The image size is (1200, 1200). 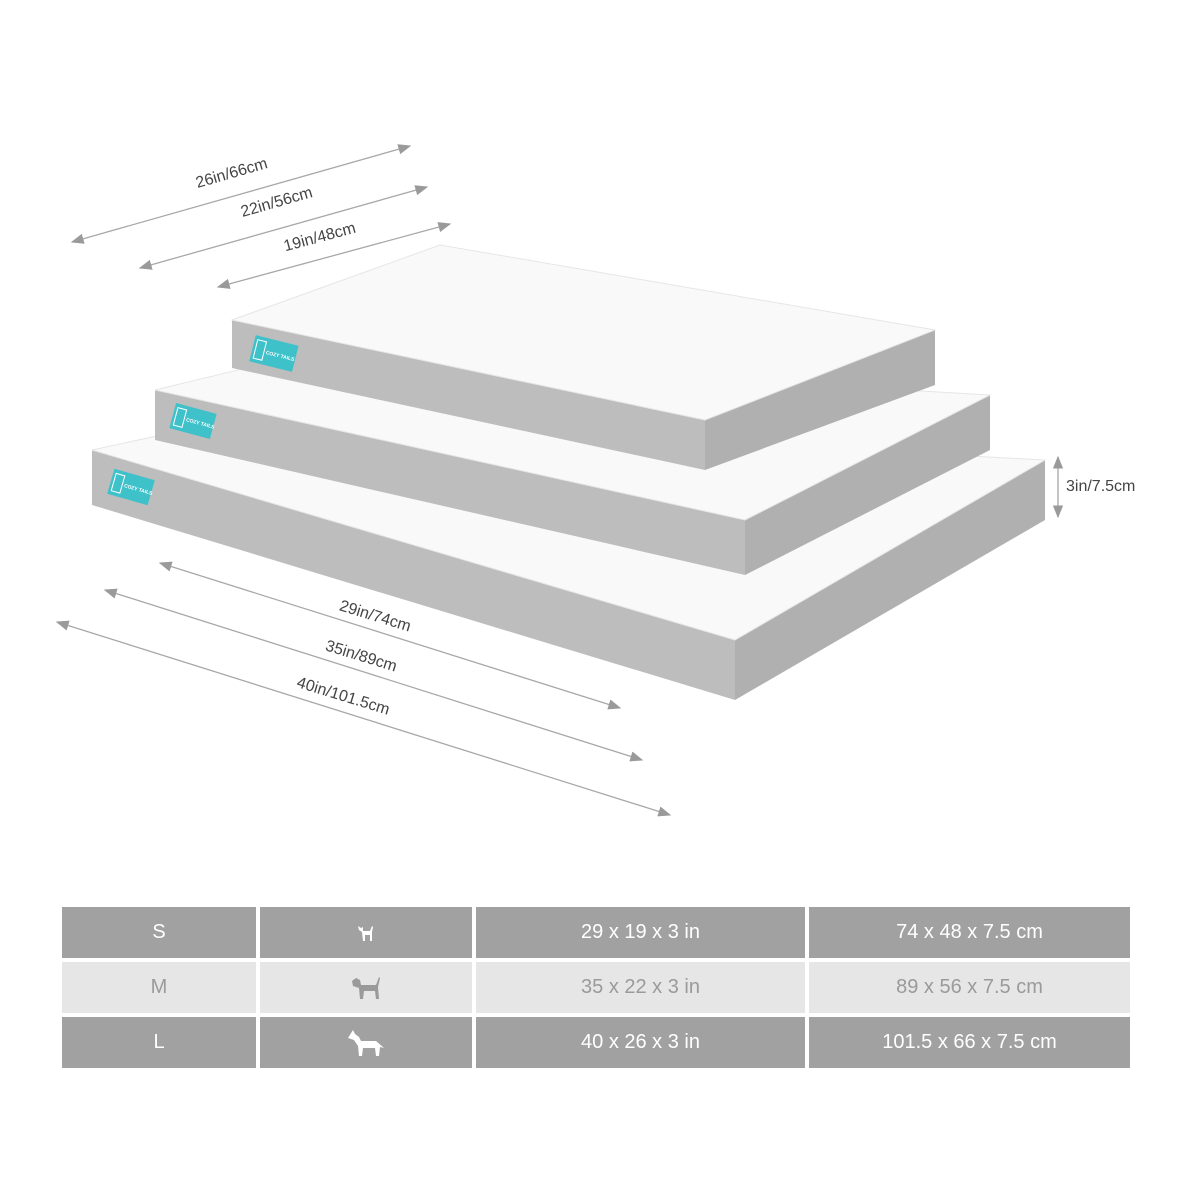 What do you see at coordinates (159, 932) in the screenshot?
I see `size-cell: S` at bounding box center [159, 932].